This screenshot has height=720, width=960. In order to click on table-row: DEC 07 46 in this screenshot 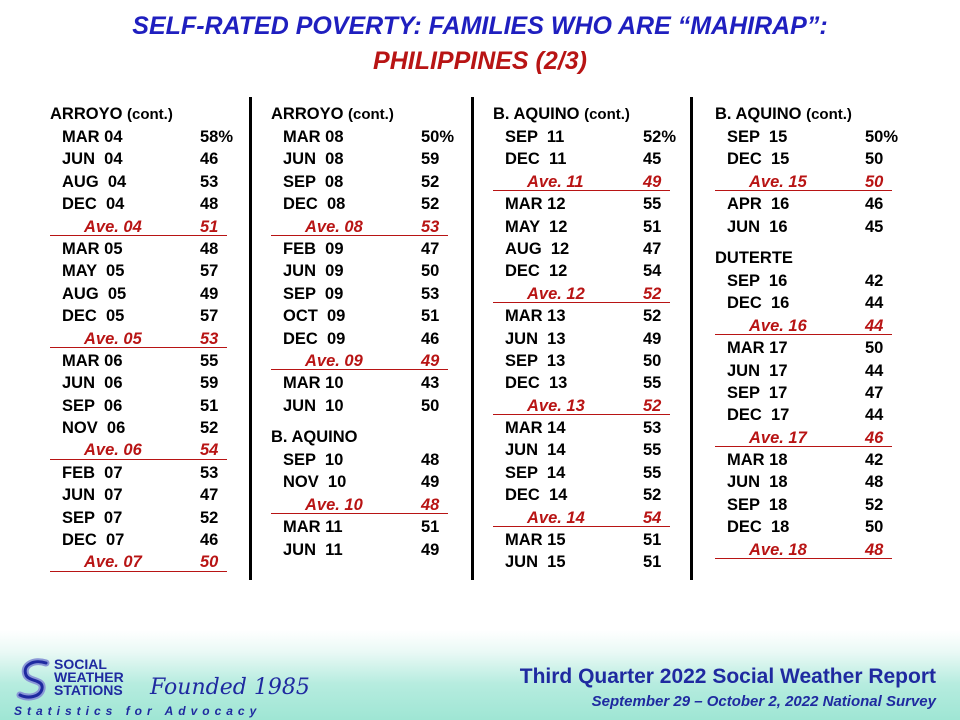, I will do `click(150, 540)`.